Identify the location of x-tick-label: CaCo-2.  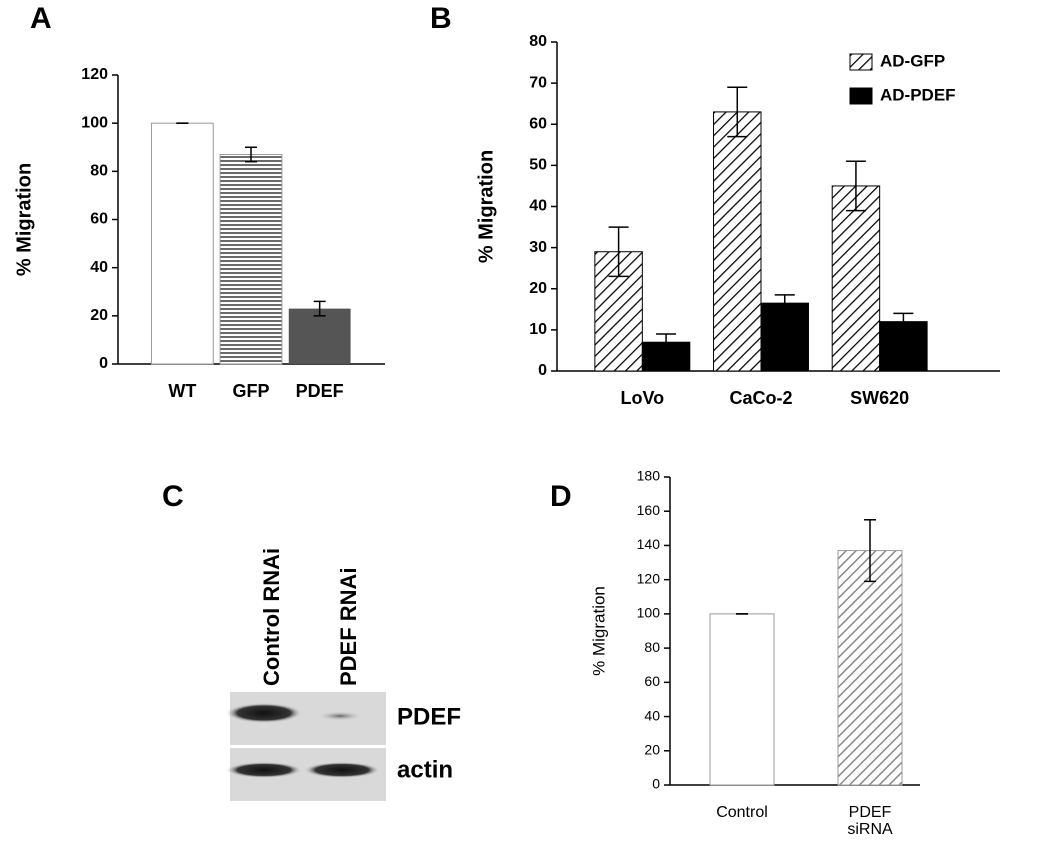
(760, 398).